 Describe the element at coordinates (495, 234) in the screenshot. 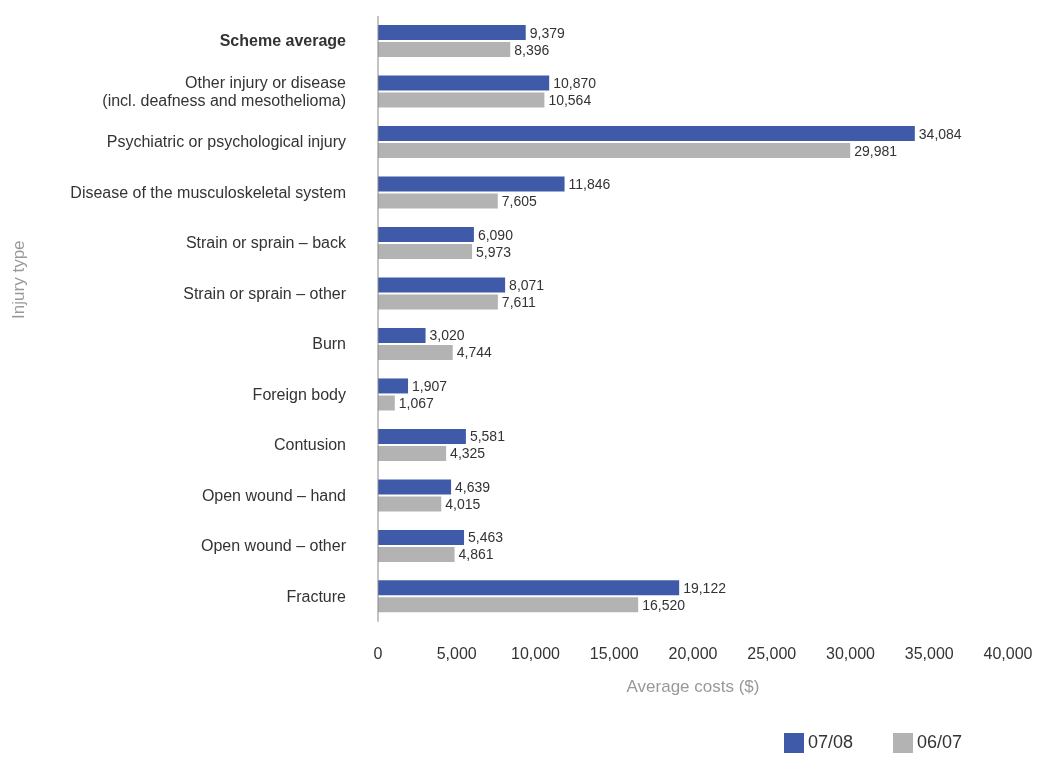

I see `data-label: 6,090` at that location.